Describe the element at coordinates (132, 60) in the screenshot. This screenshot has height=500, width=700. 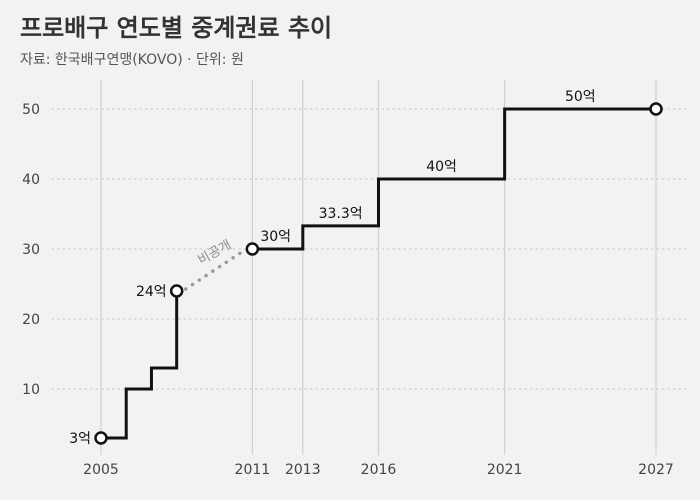
I see `chart-subtitle: 자료: 한국배구연맹(KOVO) · 단위: 원` at that location.